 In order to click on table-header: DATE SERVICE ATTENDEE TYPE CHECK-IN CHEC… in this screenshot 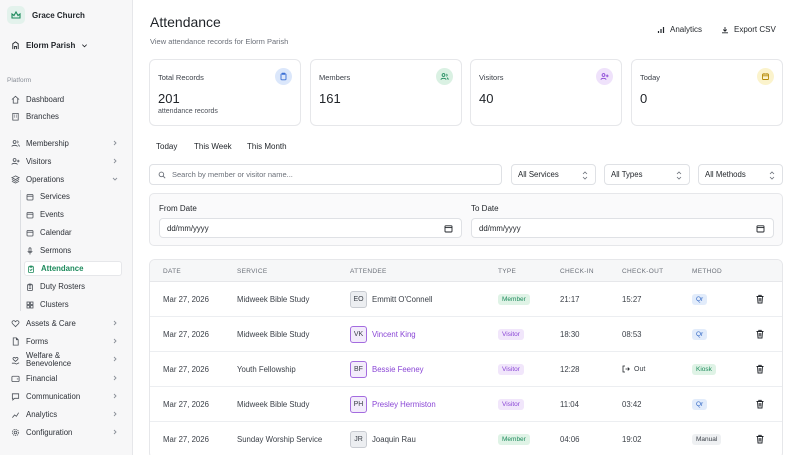, I will do `click(466, 271)`.